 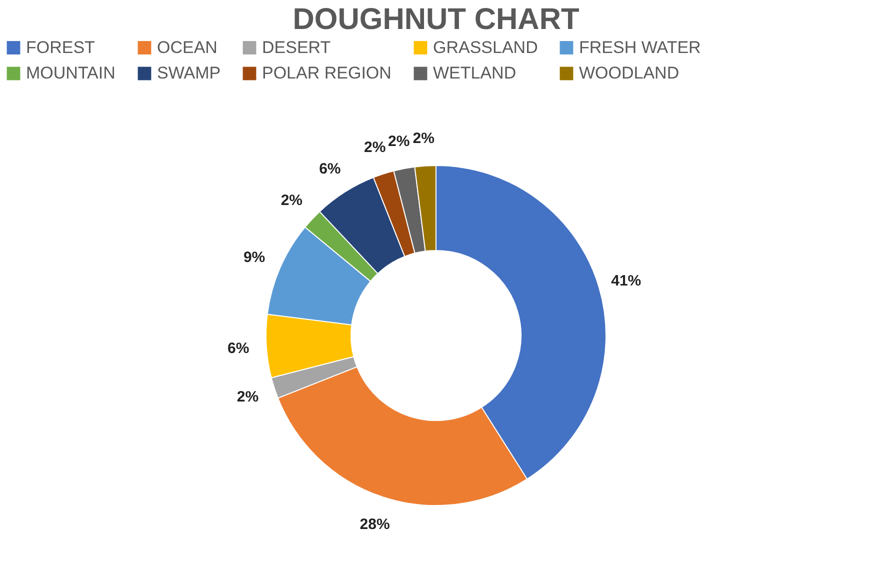 What do you see at coordinates (187, 47) in the screenshot?
I see `legend-label: OCEAN` at bounding box center [187, 47].